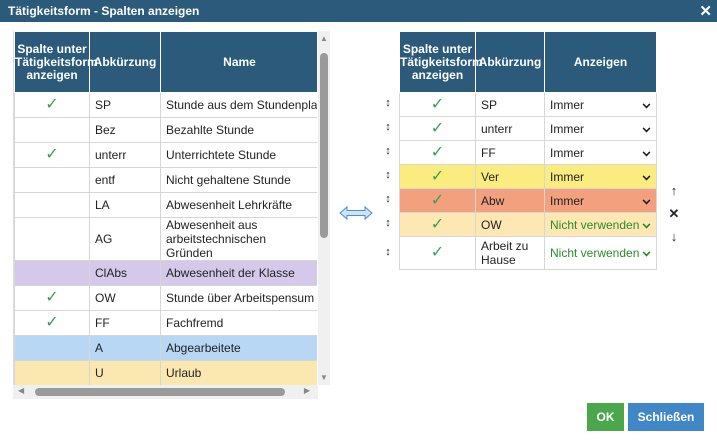 This screenshot has height=447, width=717. Describe the element at coordinates (306, 390) in the screenshot. I see `scroll-right-icon: ▶` at that location.